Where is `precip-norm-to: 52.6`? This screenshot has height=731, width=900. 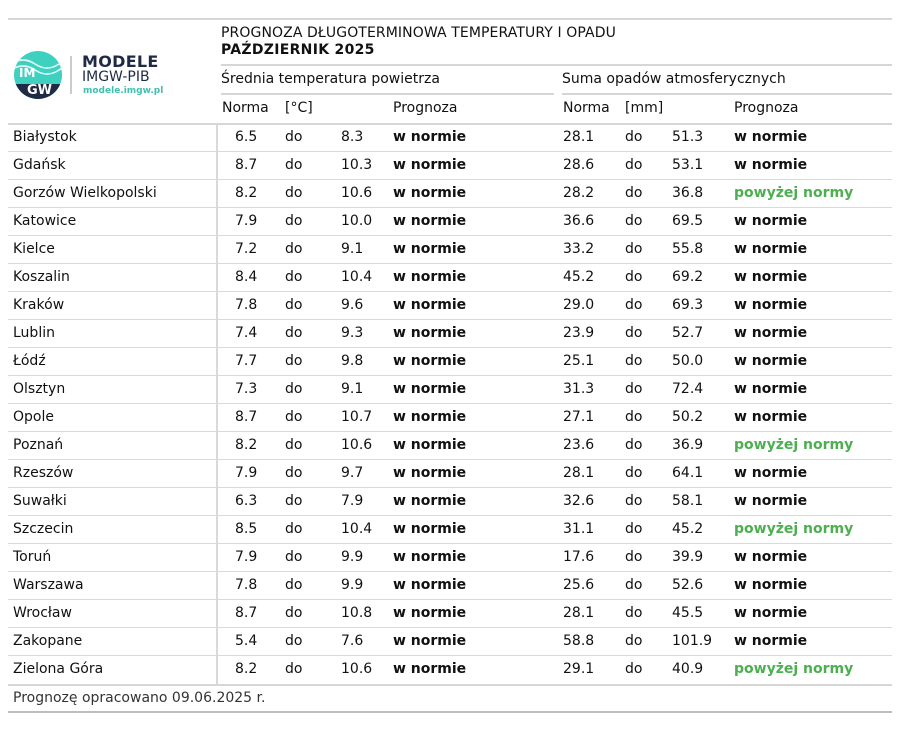
precip-norm-to: 52.6 is located at coordinates (688, 585).